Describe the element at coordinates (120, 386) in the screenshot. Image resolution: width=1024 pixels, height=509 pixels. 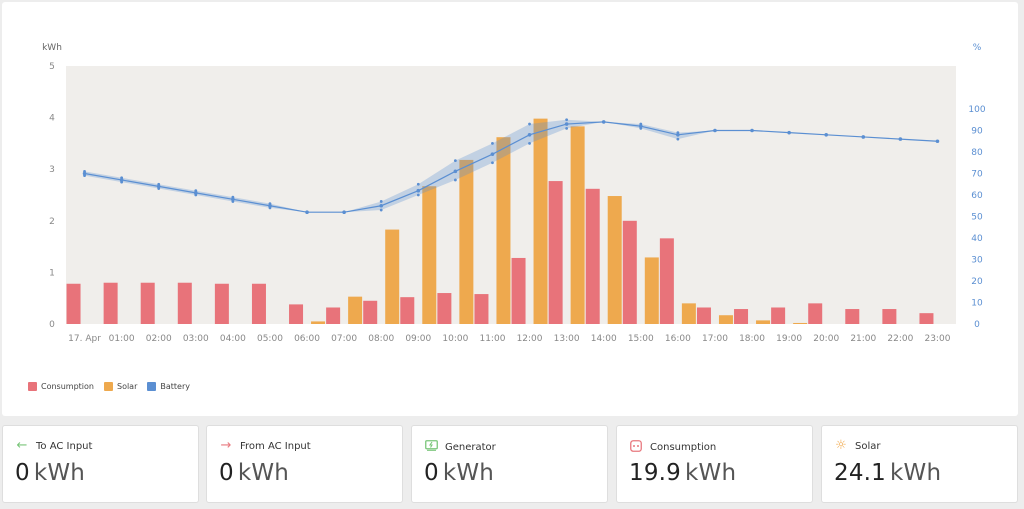
I see `legend-item-solar: Solar` at that location.